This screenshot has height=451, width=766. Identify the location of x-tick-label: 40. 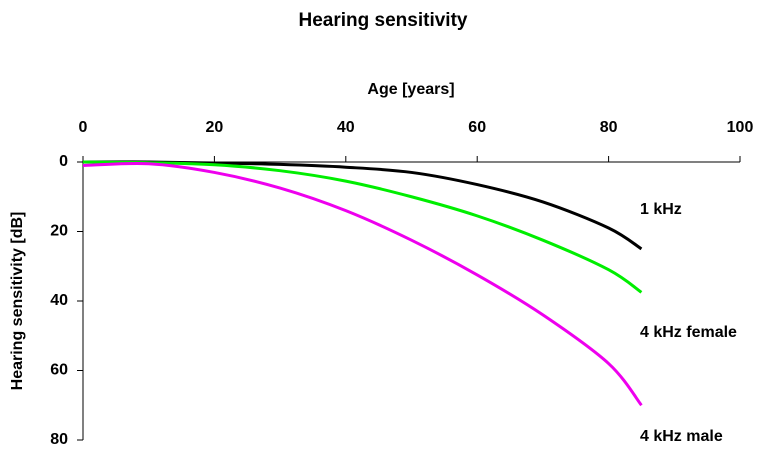
(346, 127).